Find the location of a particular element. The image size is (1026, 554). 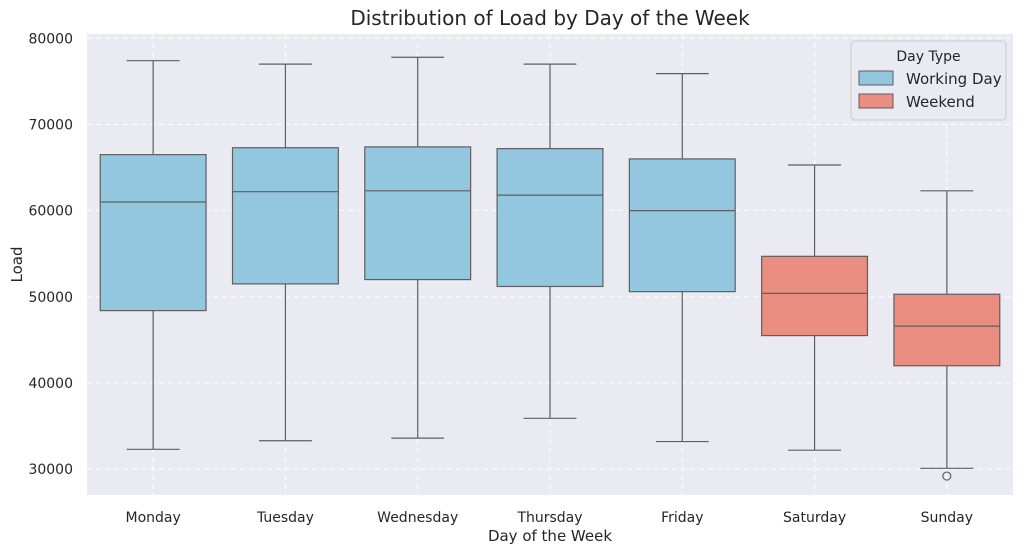

box-tuesday is located at coordinates (285, 252).